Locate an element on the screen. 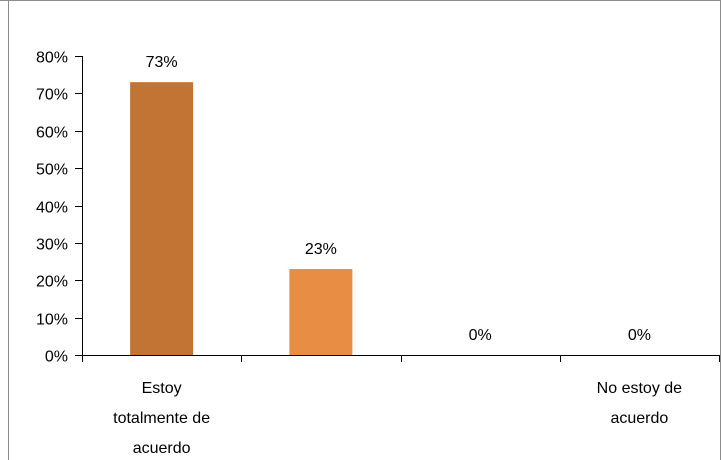  y-tick-label: 30% is located at coordinates (52, 245).